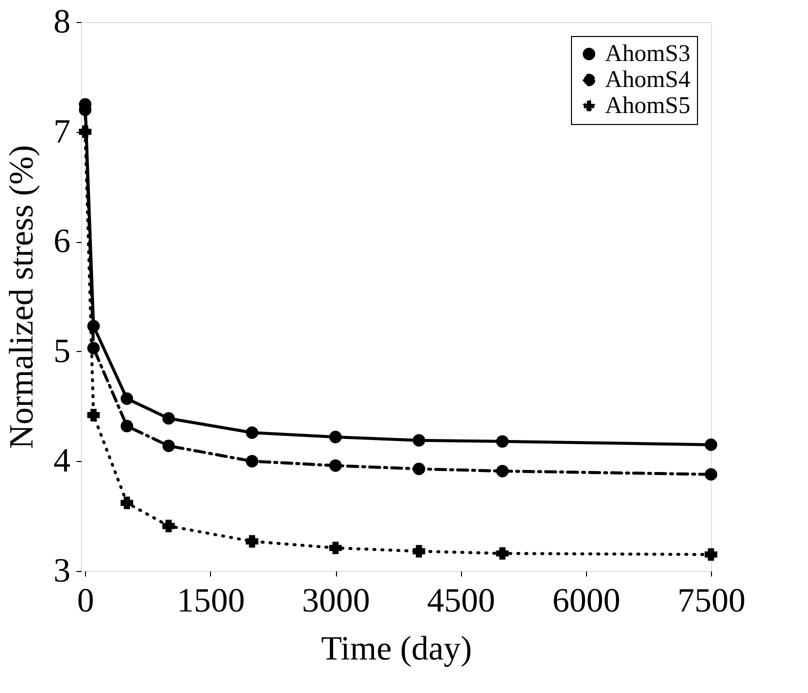 This screenshot has height=693, width=808. What do you see at coordinates (647, 54) in the screenshot?
I see `legend-label: AhomS3` at bounding box center [647, 54].